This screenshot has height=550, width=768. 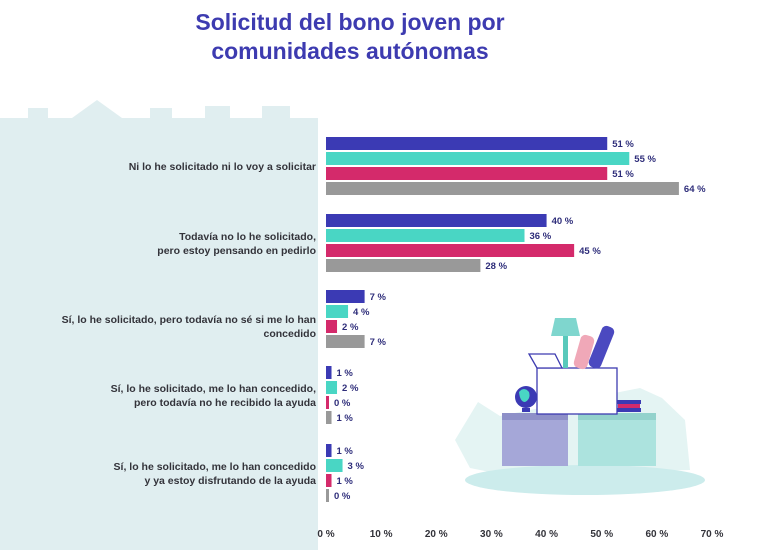 What do you see at coordinates (541, 236) in the screenshot?
I see `bar-value-label: 36 %` at bounding box center [541, 236].